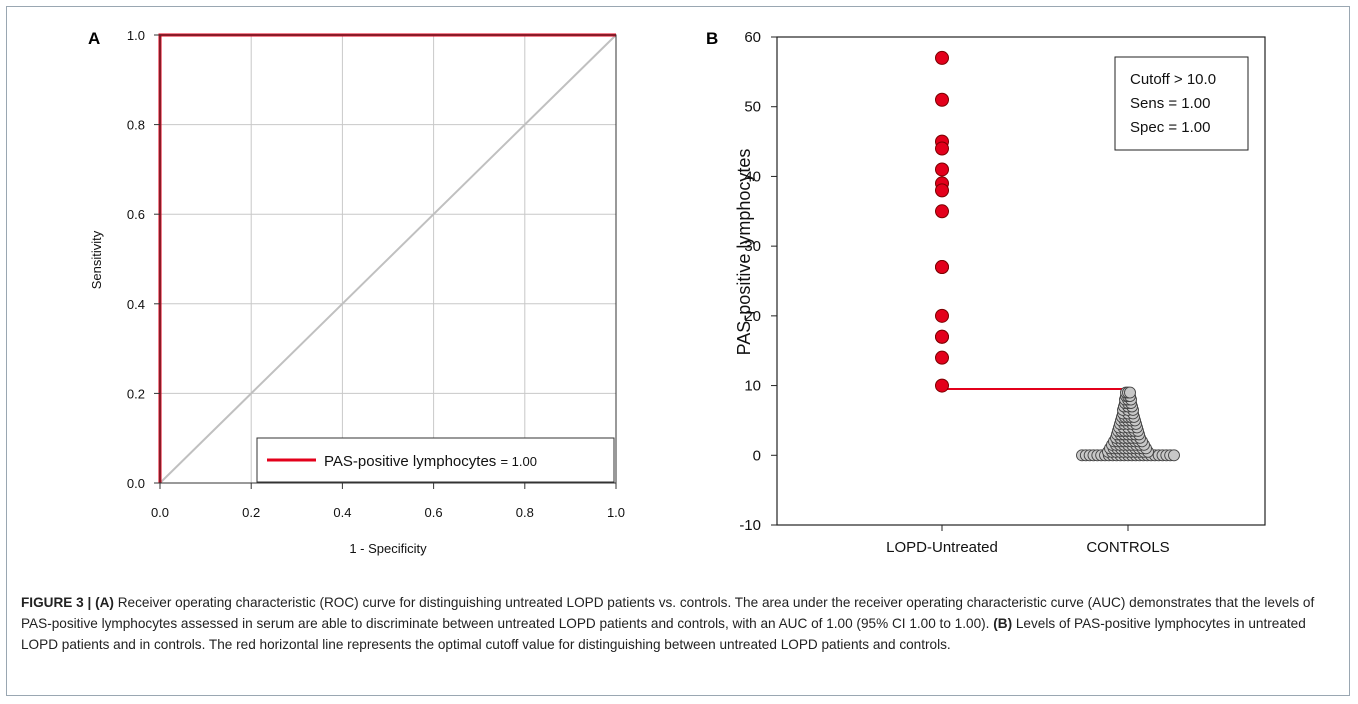  I want to click on panel-a-x-tick-label: 0.2, so click(251, 512).